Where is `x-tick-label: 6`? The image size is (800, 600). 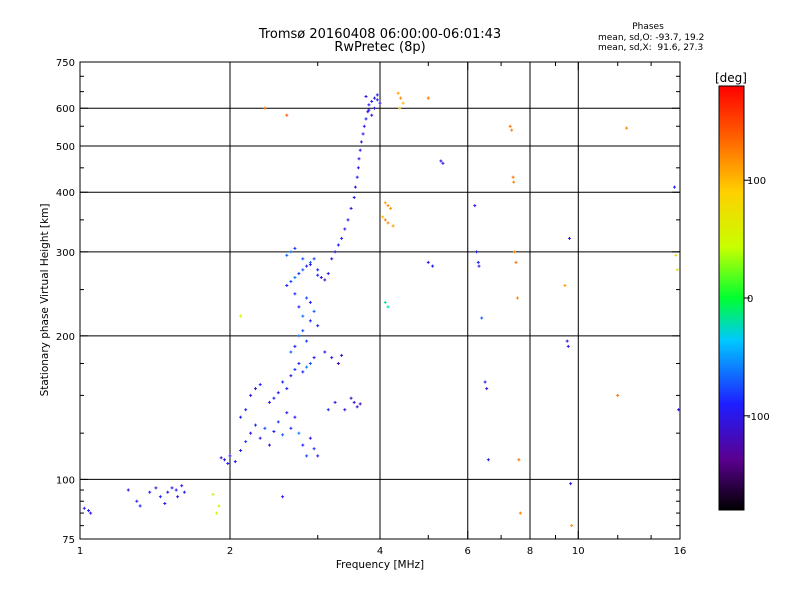
x-tick-label: 6 is located at coordinates (468, 551).